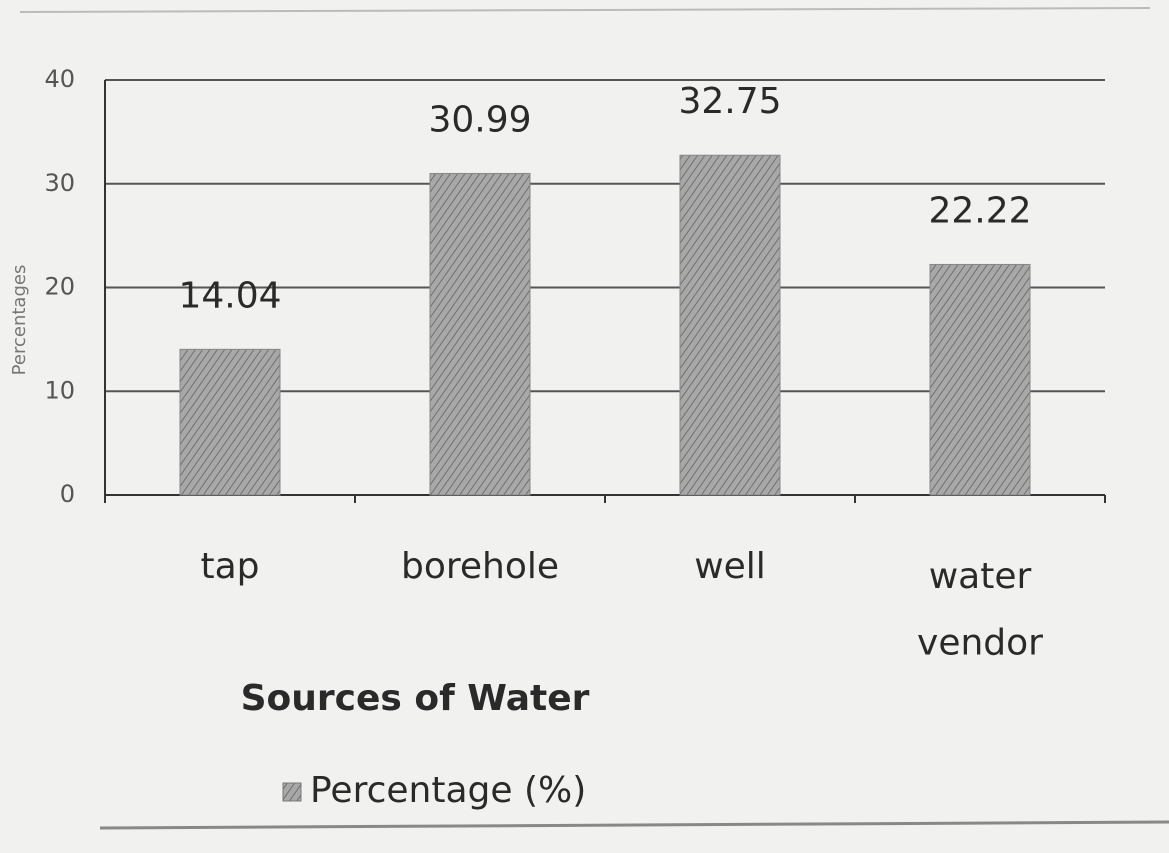 This screenshot has height=853, width=1169. What do you see at coordinates (479, 119) in the screenshot?
I see `data-label: 30.99` at bounding box center [479, 119].